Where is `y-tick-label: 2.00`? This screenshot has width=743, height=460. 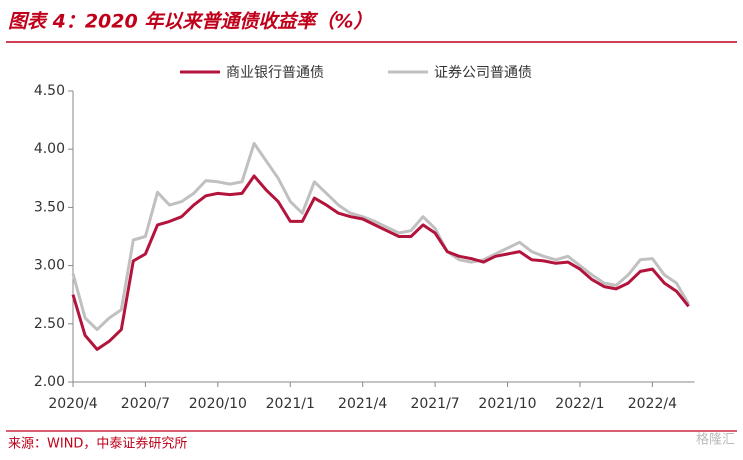
y-tick-label: 2.00 is located at coordinates (49, 382).